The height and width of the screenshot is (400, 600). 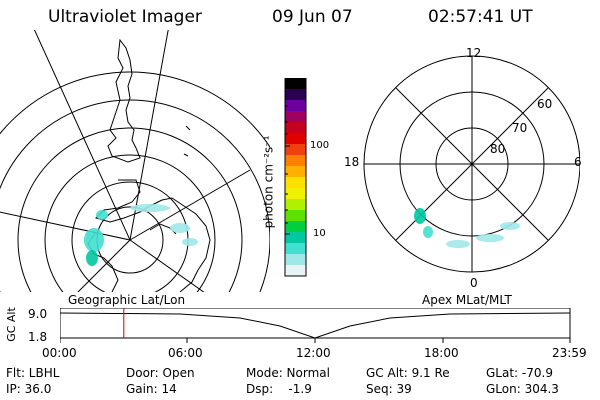 What do you see at coordinates (545, 104) in the screenshot?
I see `mlat-label-60: 60` at bounding box center [545, 104].